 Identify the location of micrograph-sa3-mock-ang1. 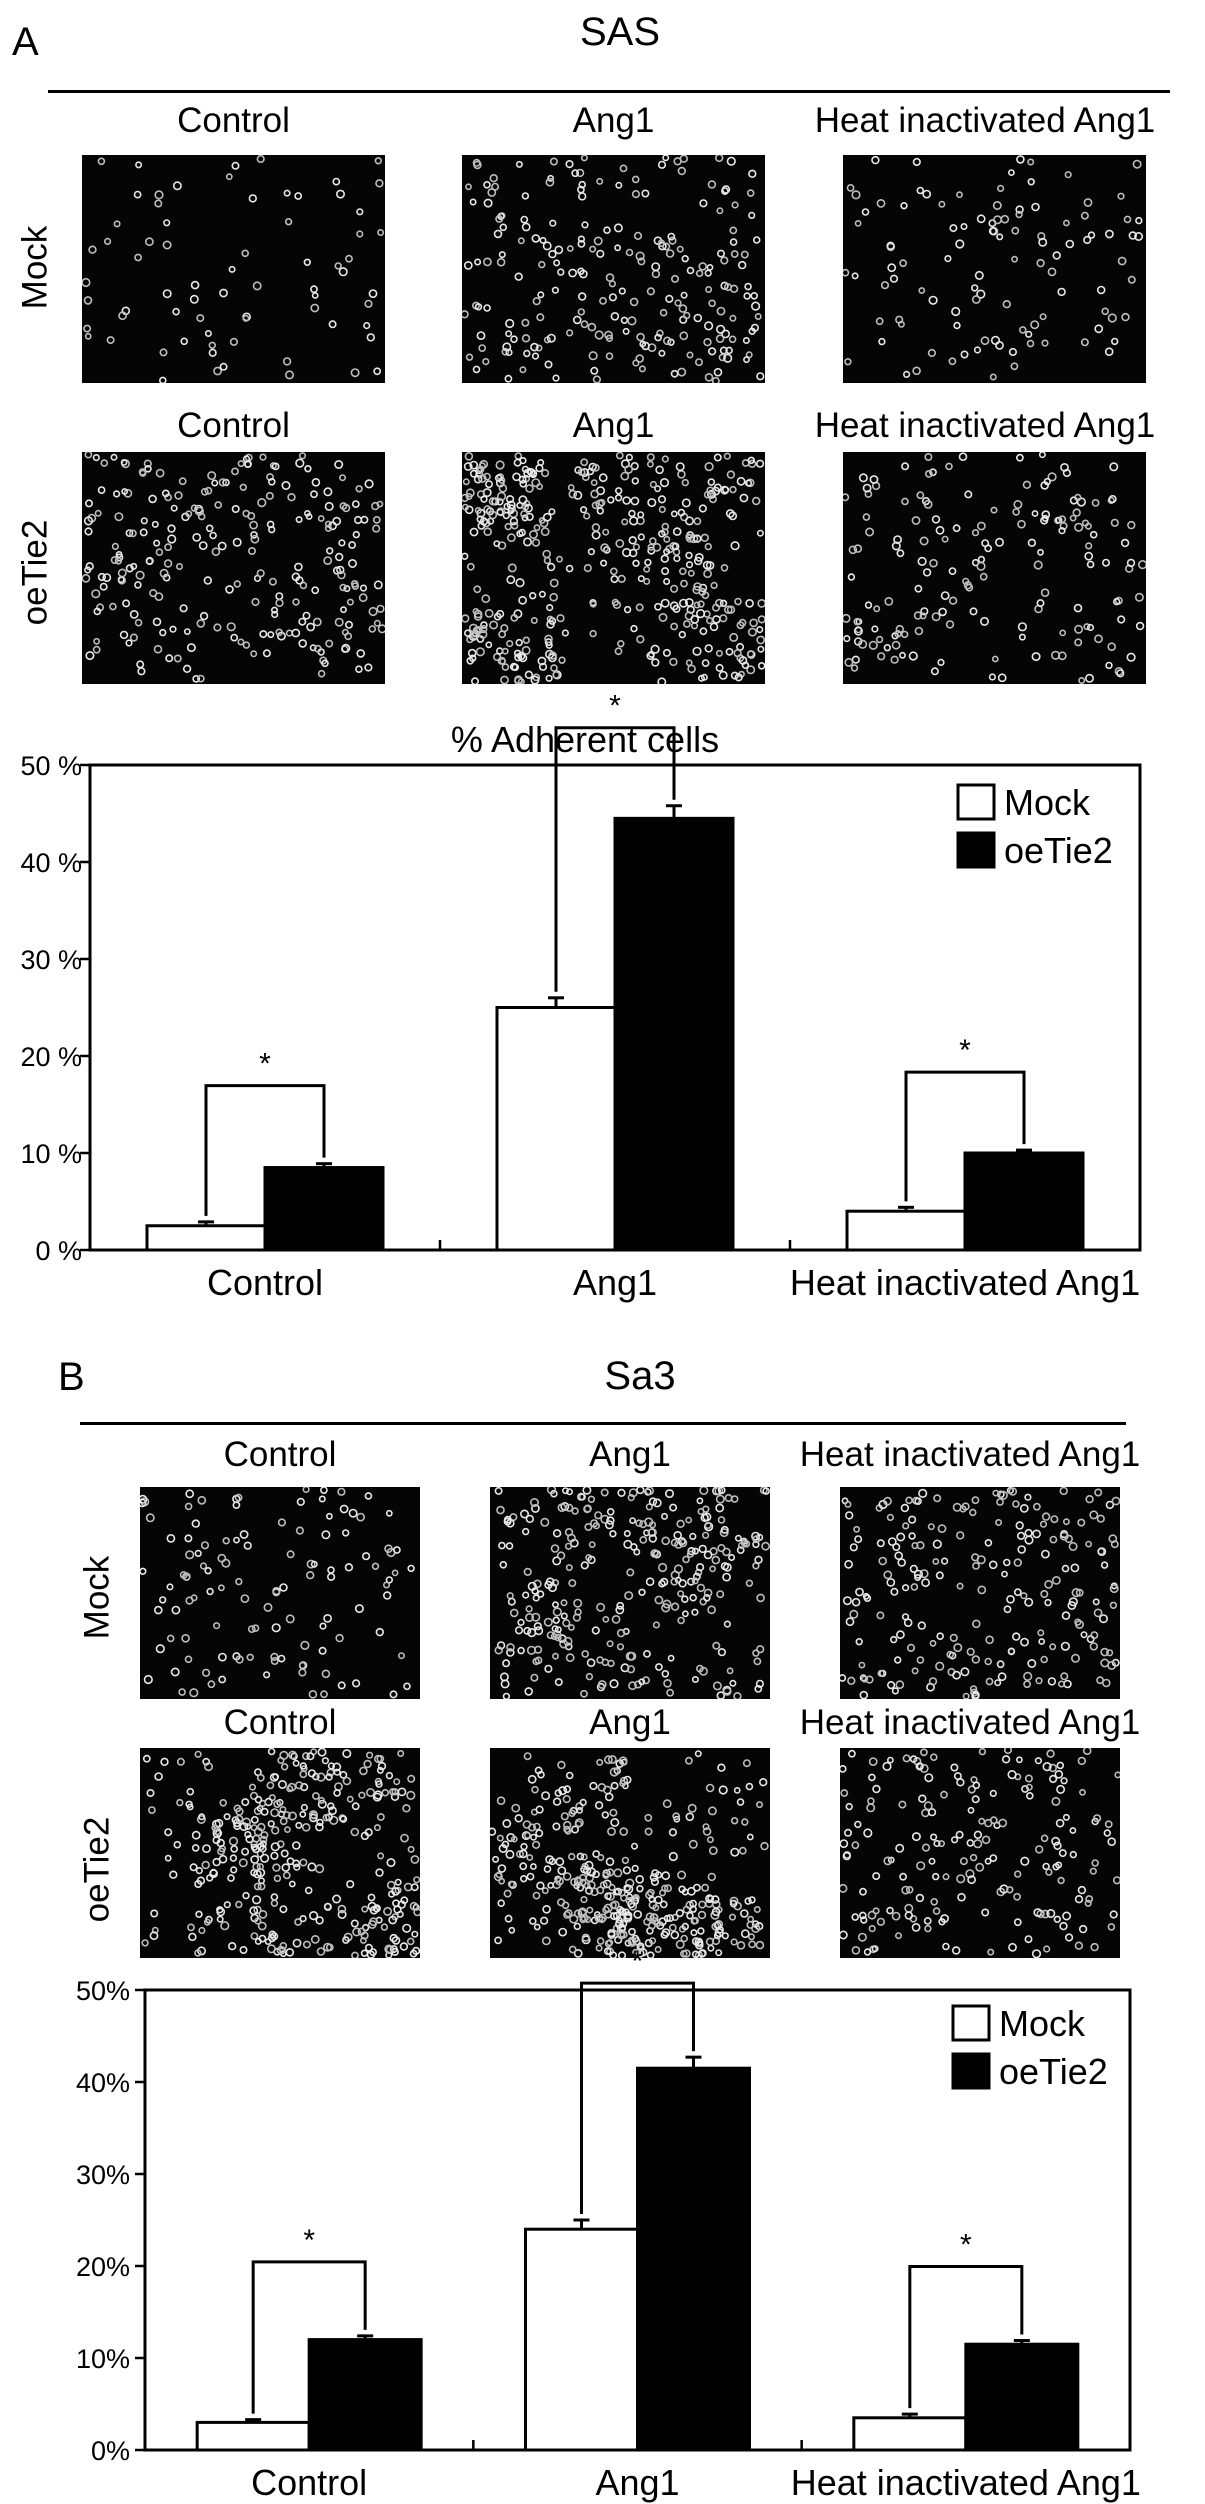
(630, 1593).